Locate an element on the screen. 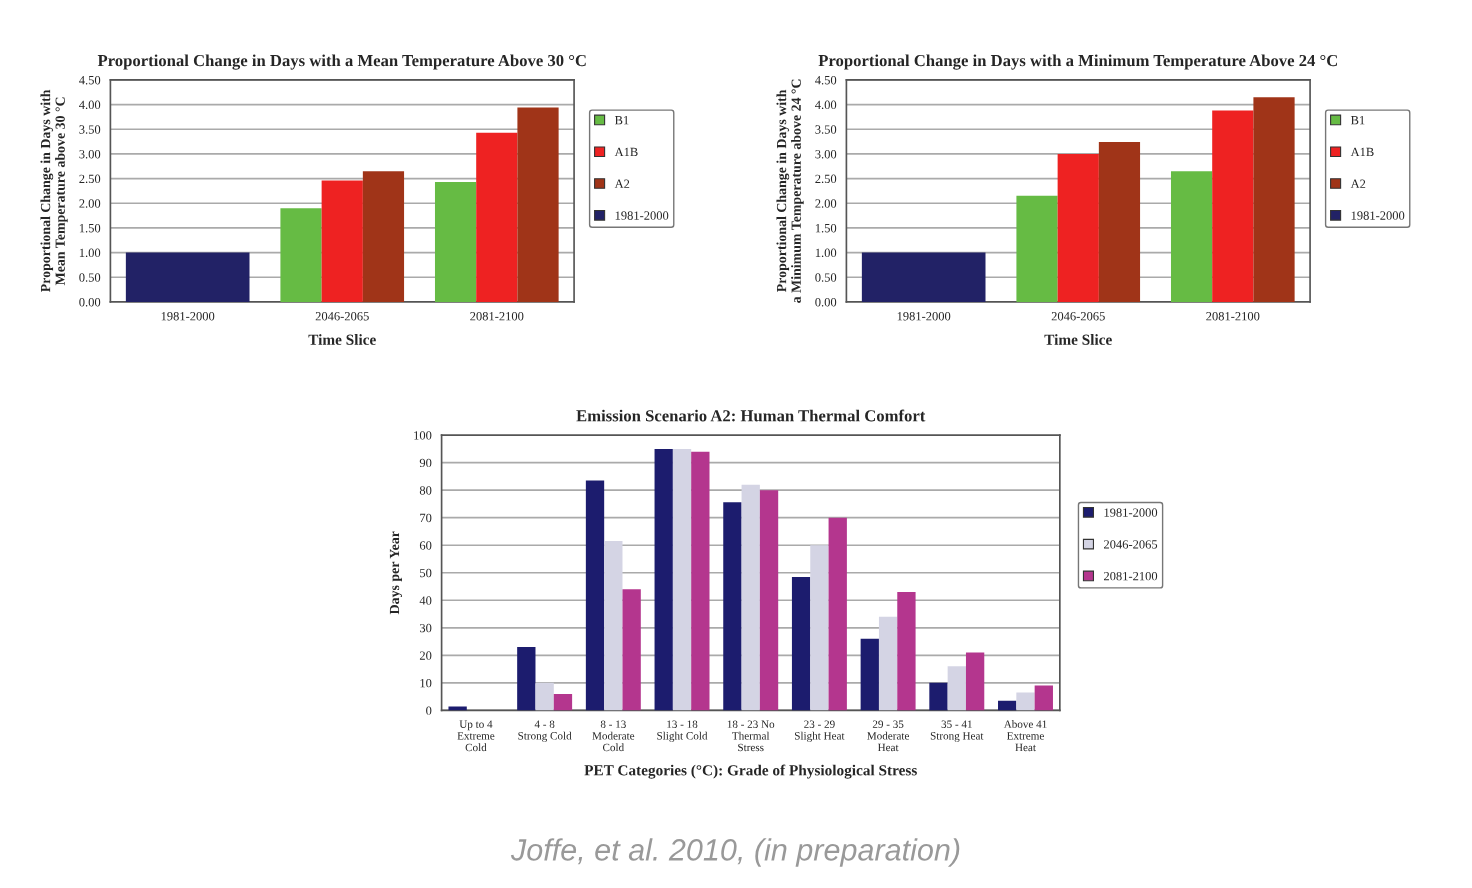  chart-title: Proportional Change in Days with a Minimum Temperature Above 24 °C is located at coordinates (1077, 62).